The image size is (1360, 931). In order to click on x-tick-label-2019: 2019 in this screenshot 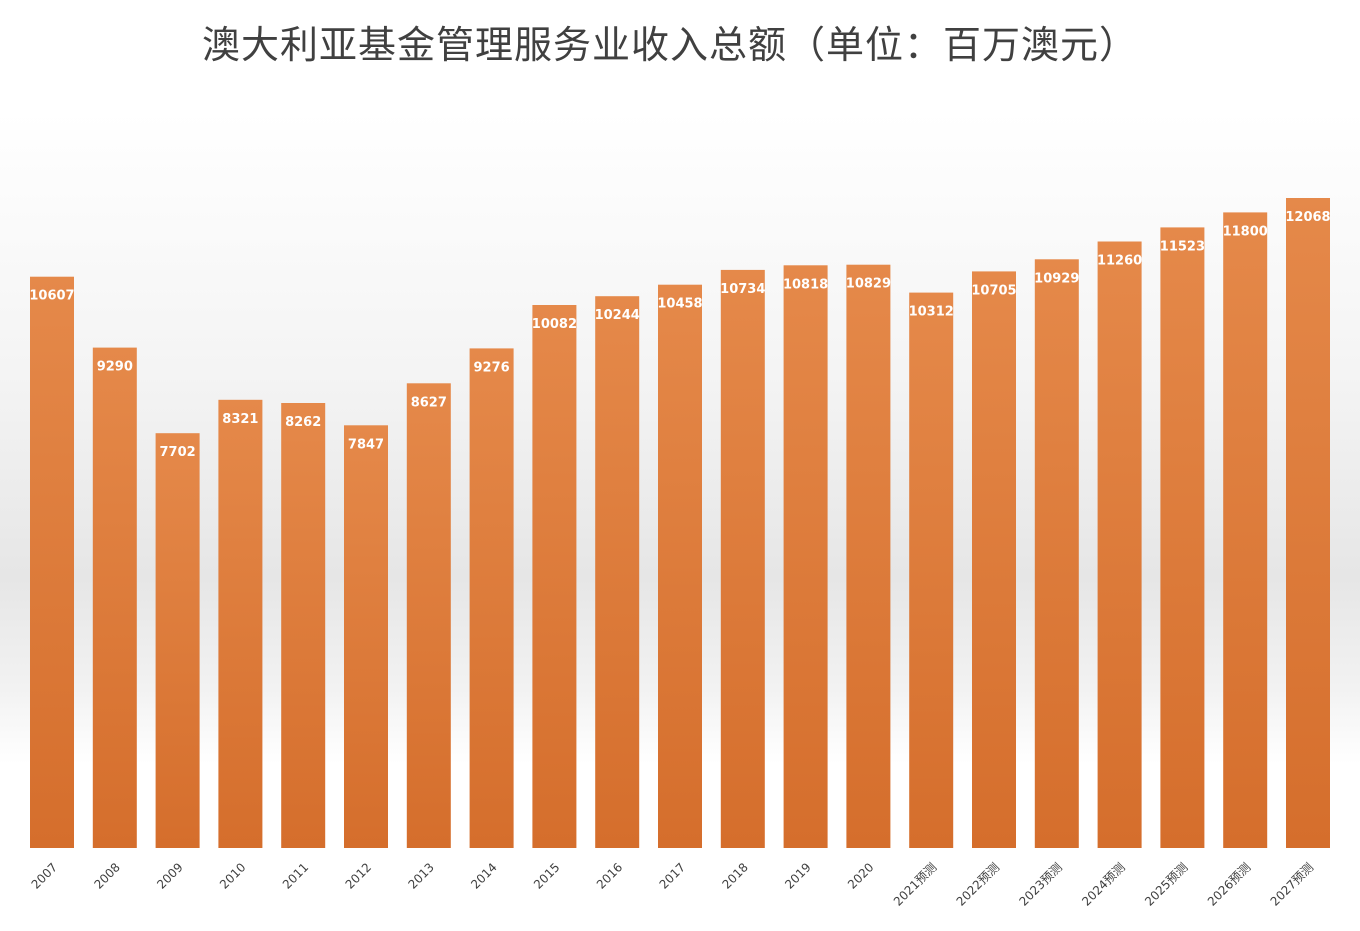, I will do `click(797, 875)`.